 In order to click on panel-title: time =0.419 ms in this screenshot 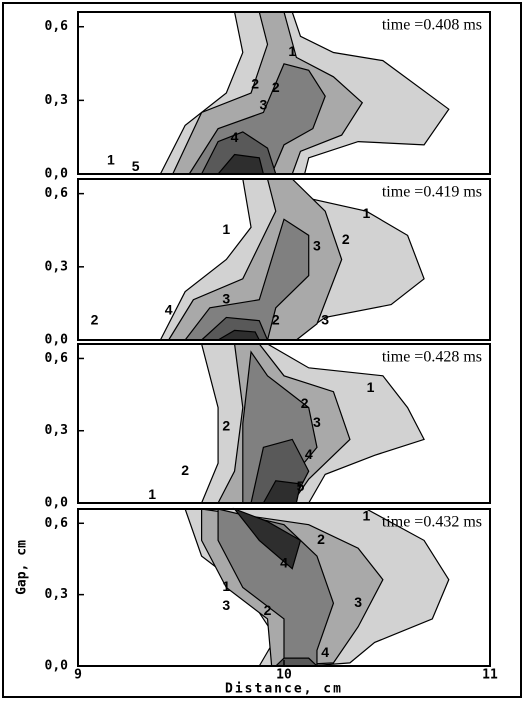, I will do `click(432, 192)`.